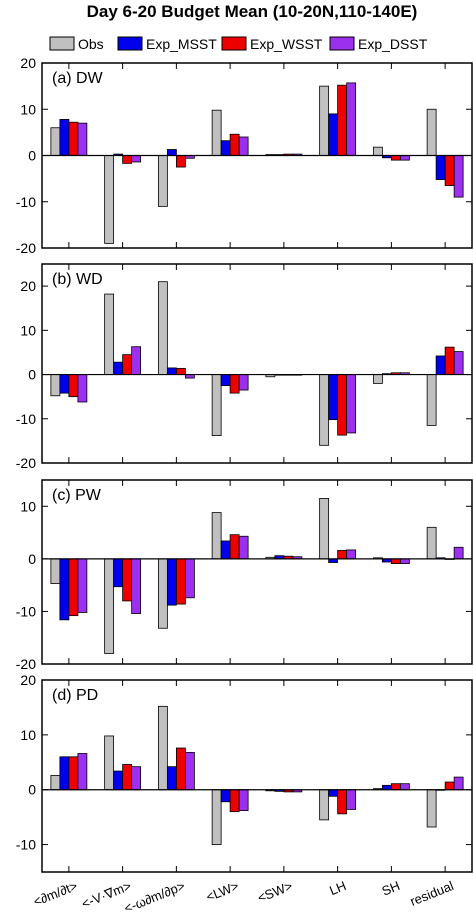 This screenshot has height=912, width=474. Describe the element at coordinates (222, 891) in the screenshot. I see `category-label: <LW>` at that location.